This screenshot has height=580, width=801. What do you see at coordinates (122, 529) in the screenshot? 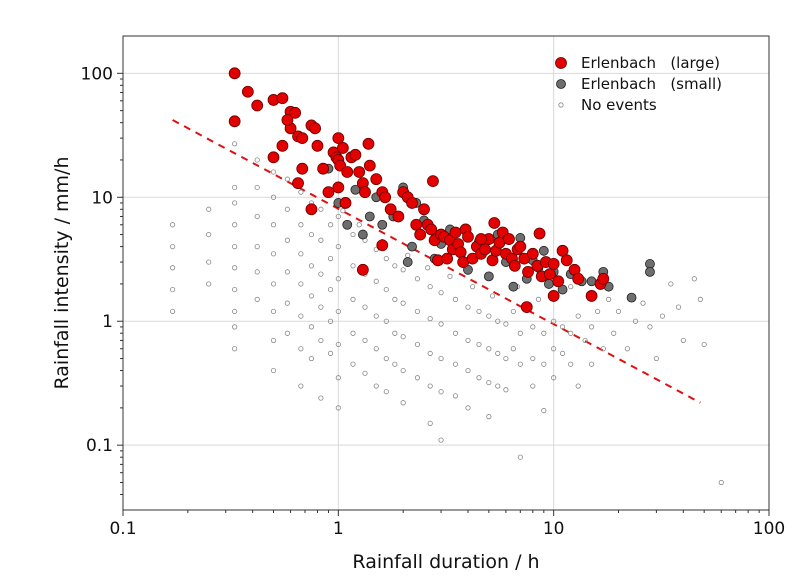
I see `x-tick-label: 0.1` at bounding box center [122, 529].